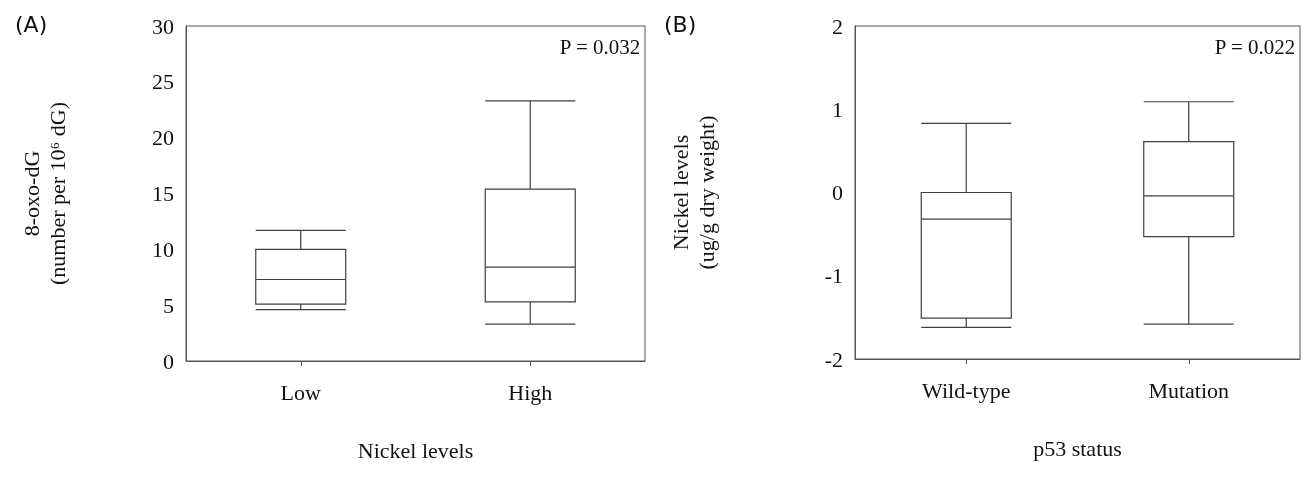 The width and height of the screenshot is (1314, 481). Describe the element at coordinates (163, 82) in the screenshot. I see `y-tick-label: 25` at that location.